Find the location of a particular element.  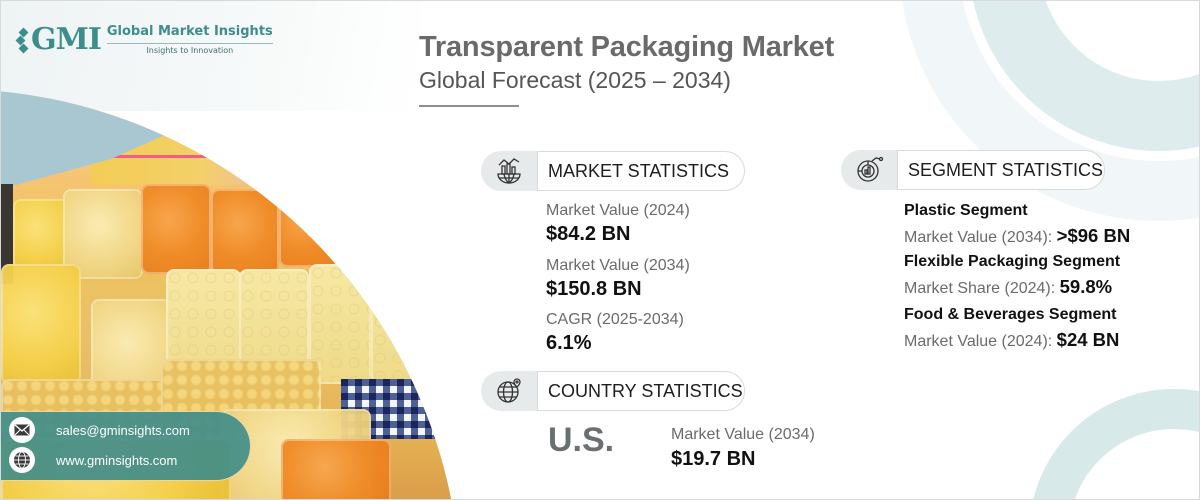

market-value-2024: $84.2 BN is located at coordinates (588, 234).